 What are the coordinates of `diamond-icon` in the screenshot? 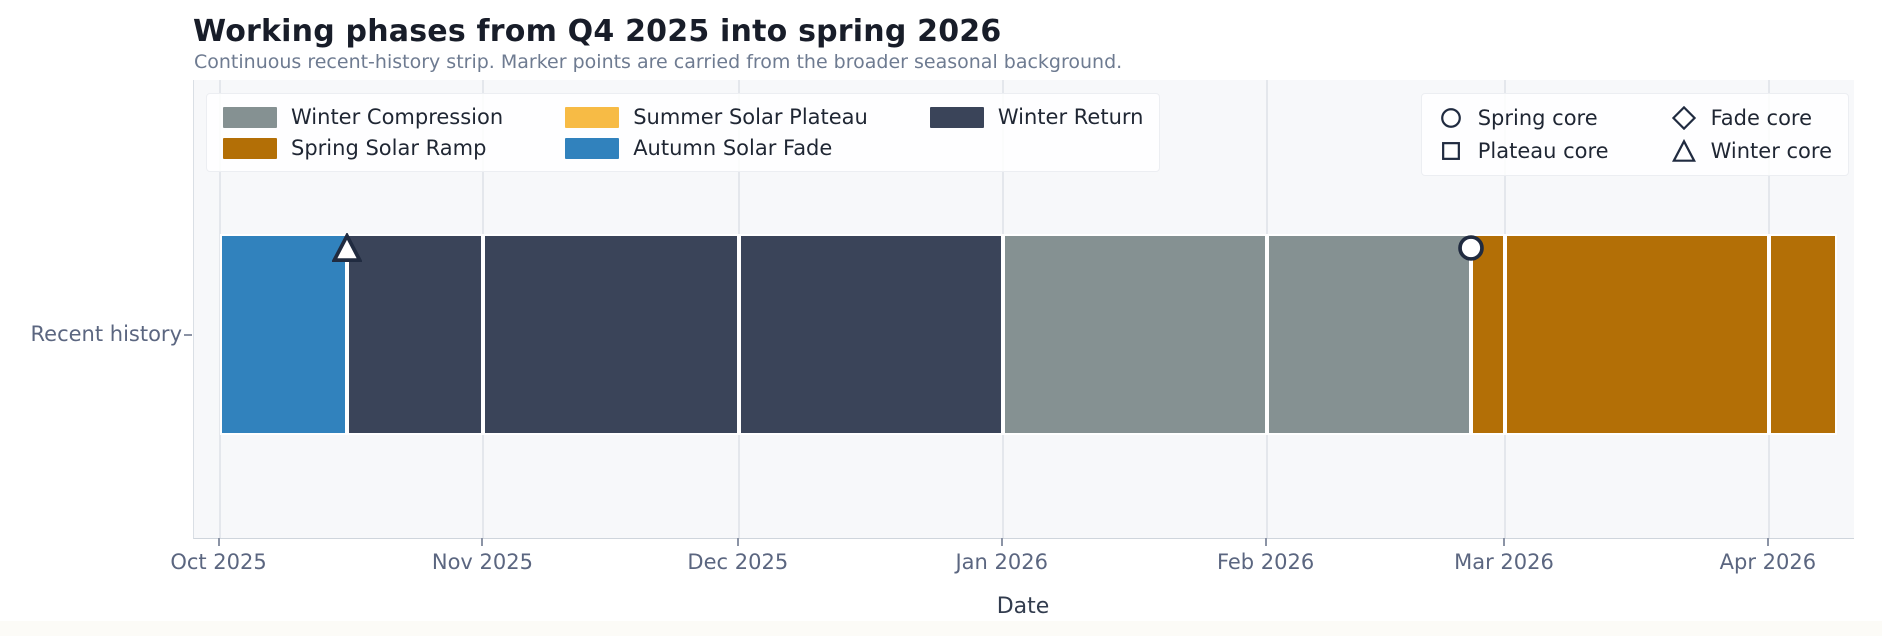 It's located at (1684, 118).